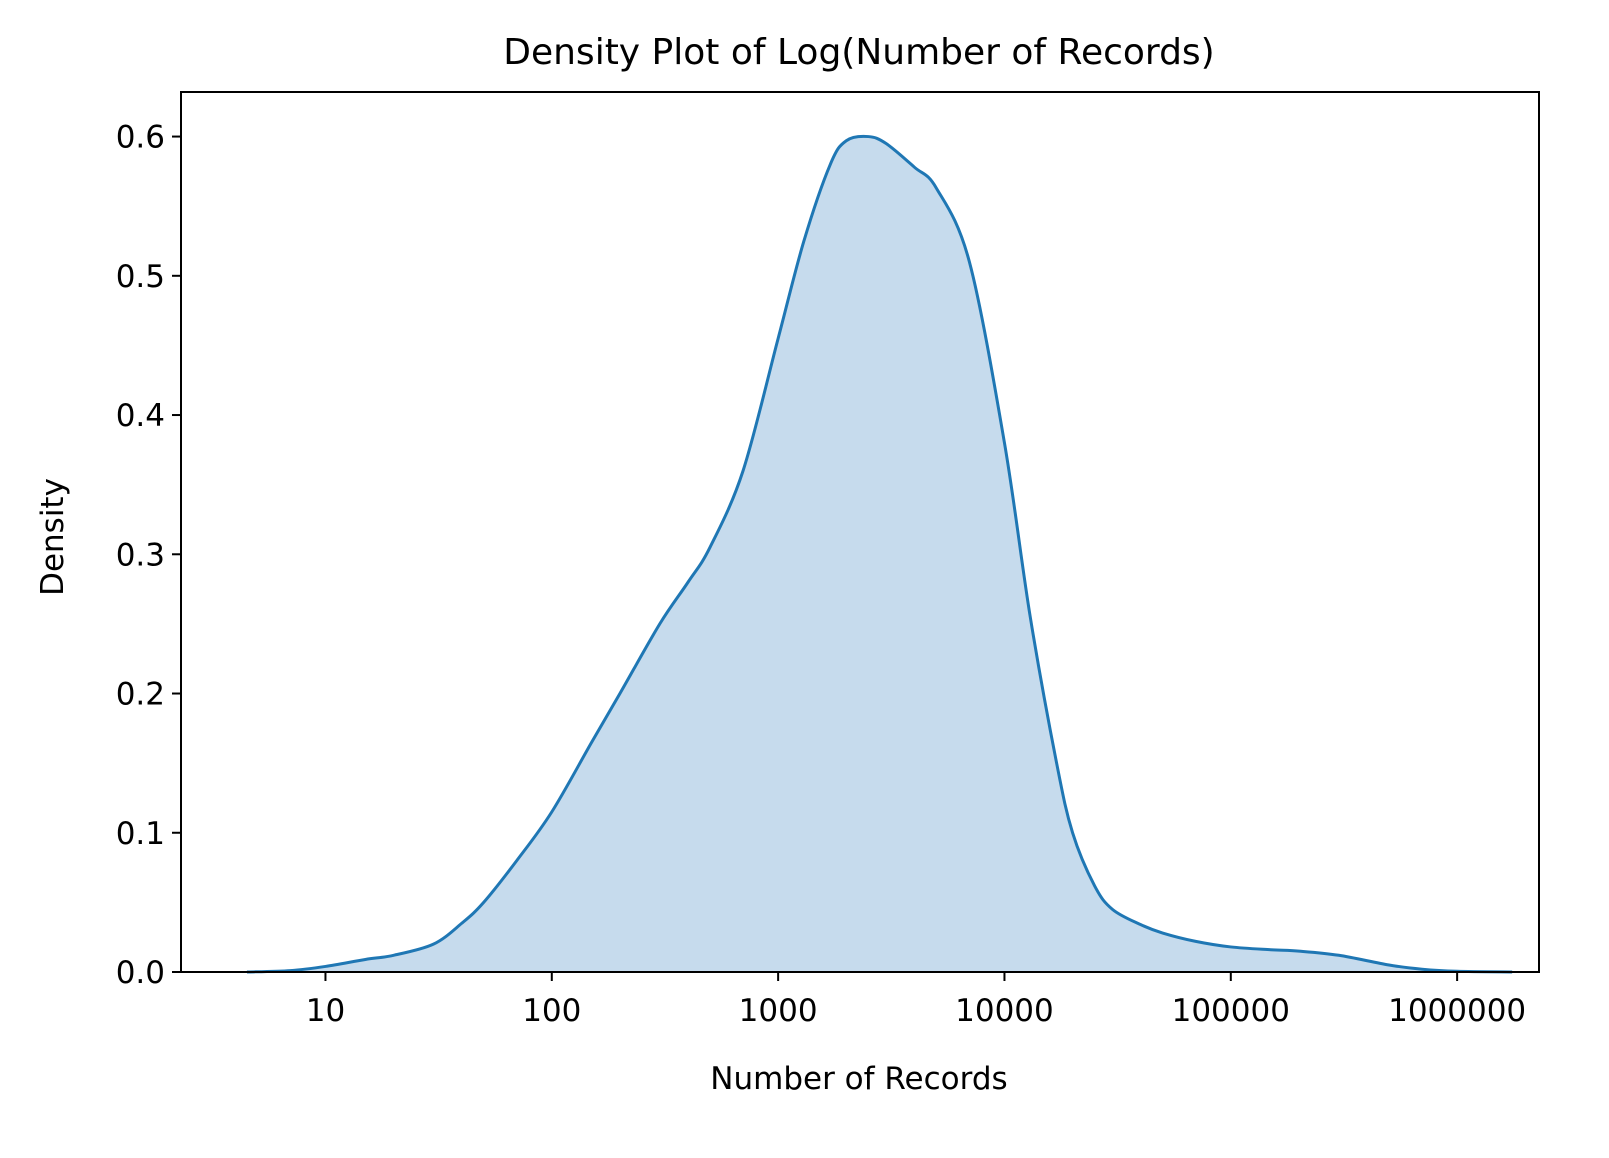 The image size is (1609, 1158). What do you see at coordinates (140, 695) in the screenshot?
I see `y-tick-label: 0.2` at bounding box center [140, 695].